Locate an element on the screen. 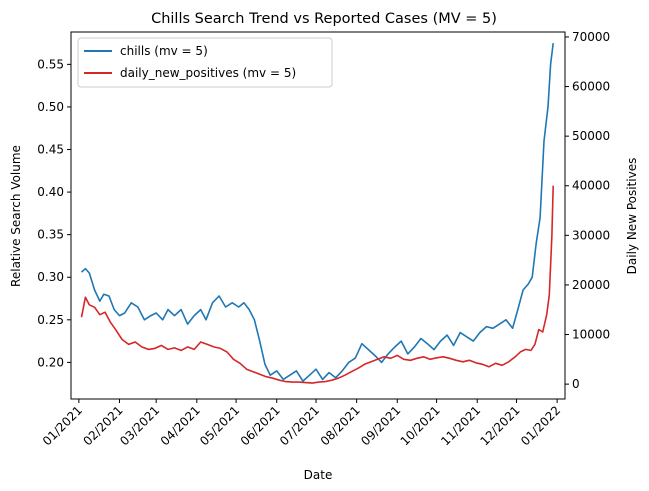  legend-label-chills: chills (mv = 5) is located at coordinates (164, 51).